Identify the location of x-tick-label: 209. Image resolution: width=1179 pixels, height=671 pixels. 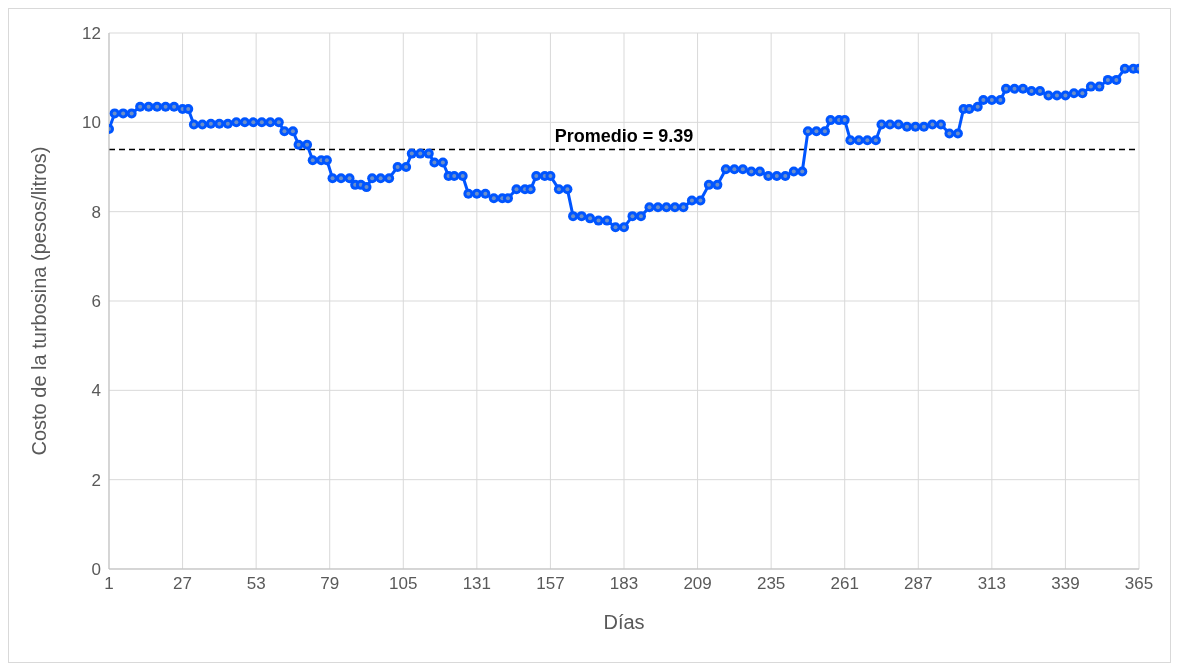
(697, 584).